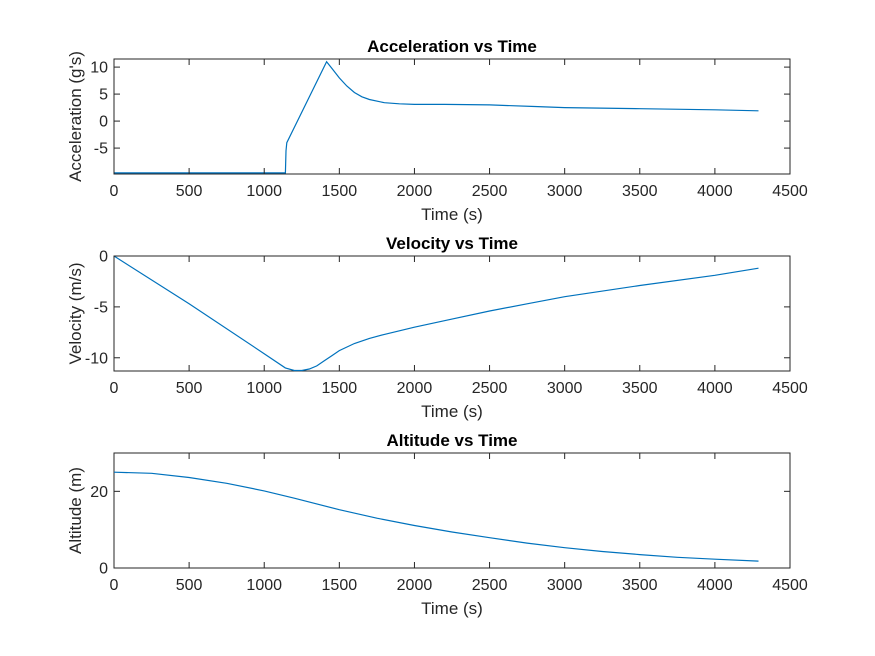 The height and width of the screenshot is (656, 875). What do you see at coordinates (189, 585) in the screenshot?
I see `altitude-x-tick-label: 500` at bounding box center [189, 585].